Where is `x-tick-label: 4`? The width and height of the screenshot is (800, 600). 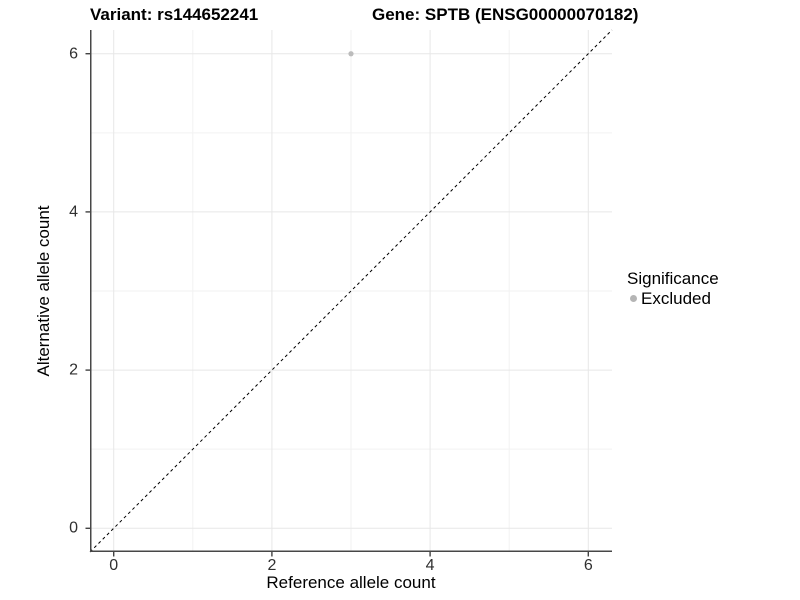 x-tick-label: 4 is located at coordinates (430, 565).